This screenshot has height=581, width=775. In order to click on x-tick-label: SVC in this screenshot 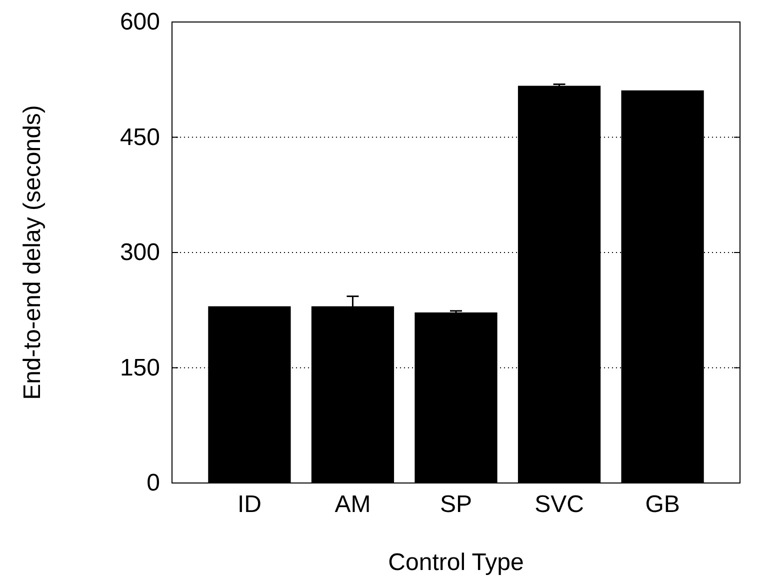, I will do `click(559, 504)`.